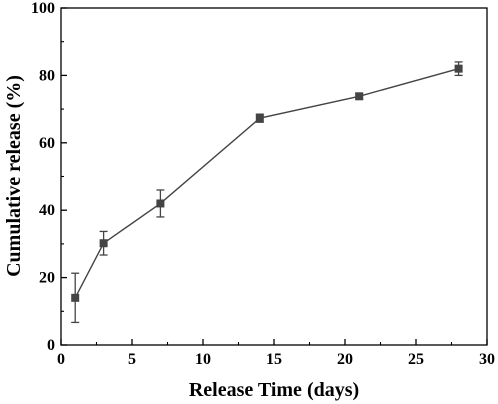 The height and width of the screenshot is (404, 498). Describe the element at coordinates (345, 359) in the screenshot. I see `x-tick-label: 20` at that location.